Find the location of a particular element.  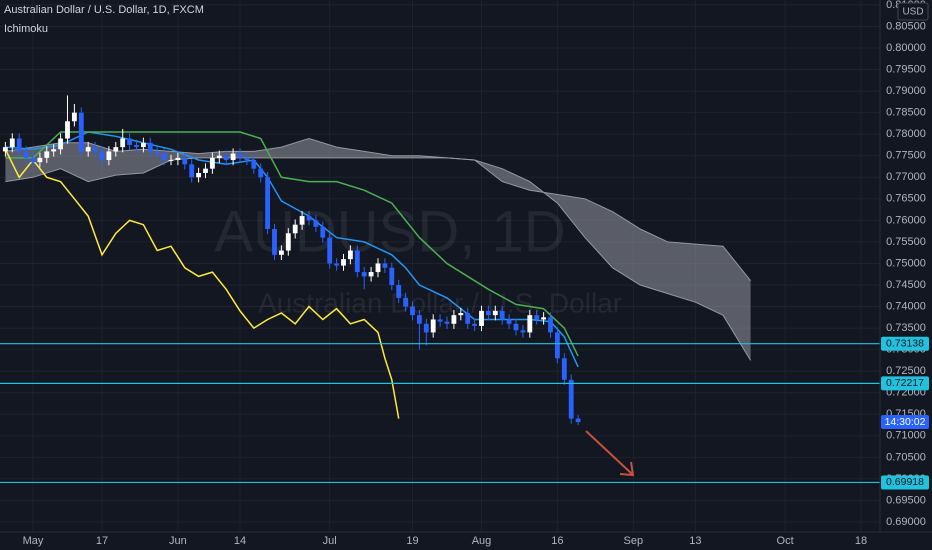

y-tick-label: 0.80000 is located at coordinates (906, 48).